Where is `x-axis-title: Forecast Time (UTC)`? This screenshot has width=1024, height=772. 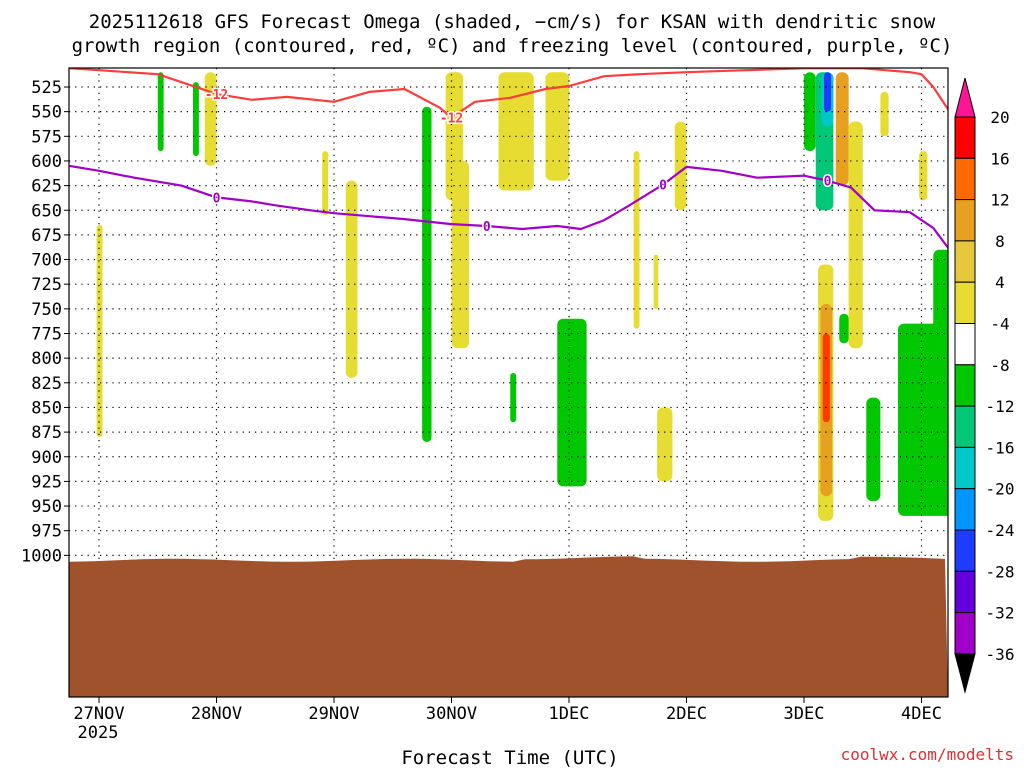
x-axis-title: Forecast Time (UTC) is located at coordinates (509, 757).